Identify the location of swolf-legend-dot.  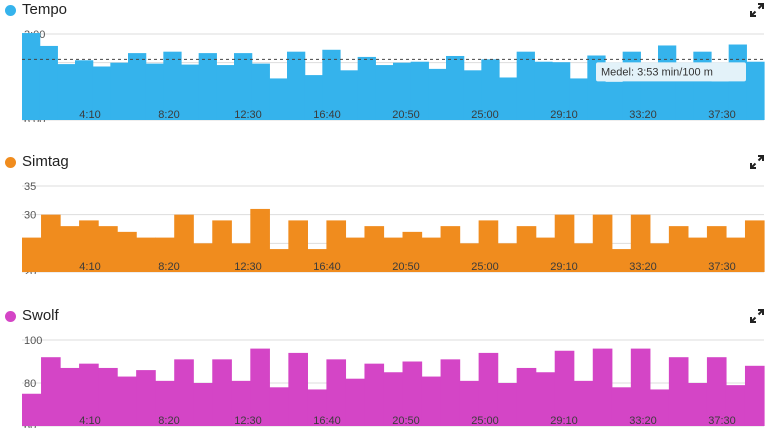
(10, 316).